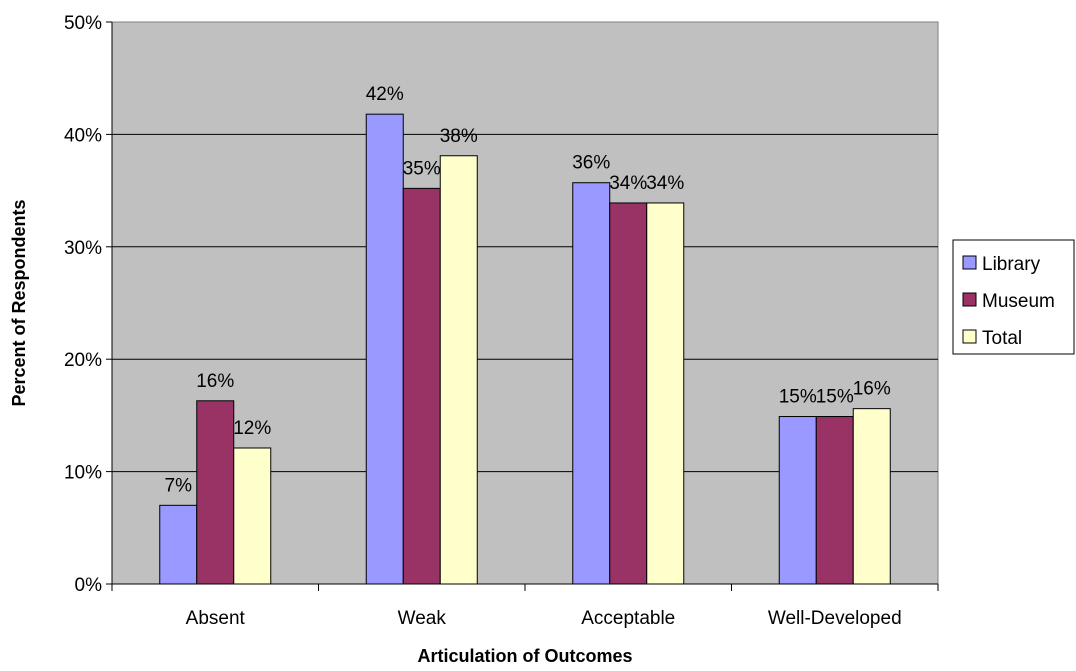 This screenshot has width=1076, height=671. I want to click on bar-library-acceptable, so click(591, 383).